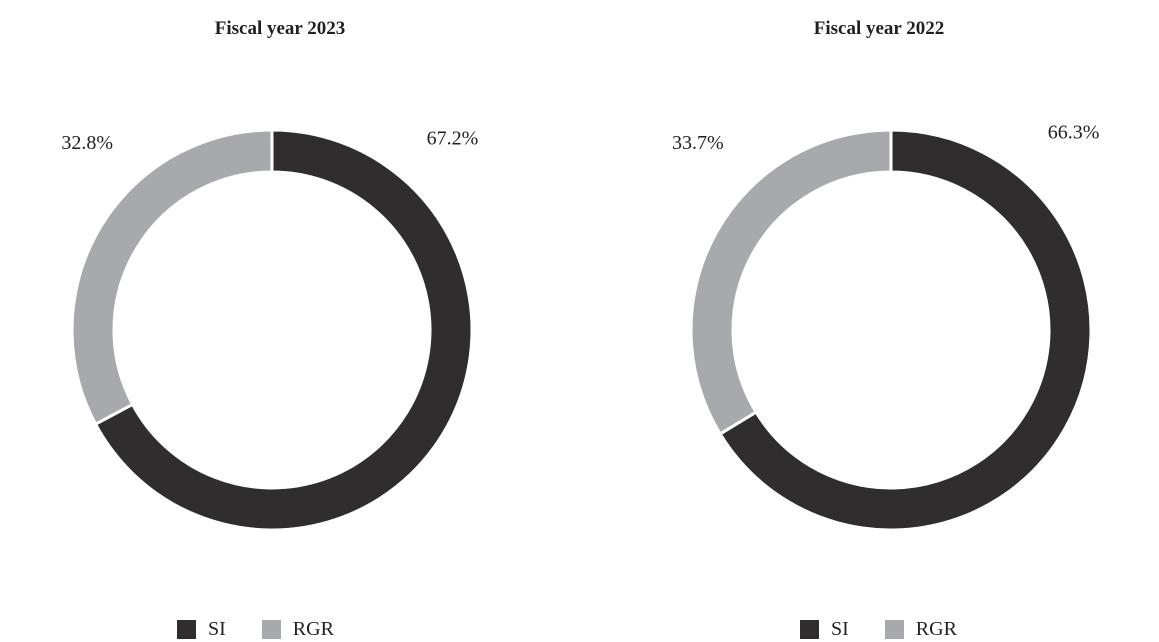 The height and width of the screenshot is (642, 1159). Describe the element at coordinates (453, 139) in the screenshot. I see `slice-label-si: 67.2%` at that location.